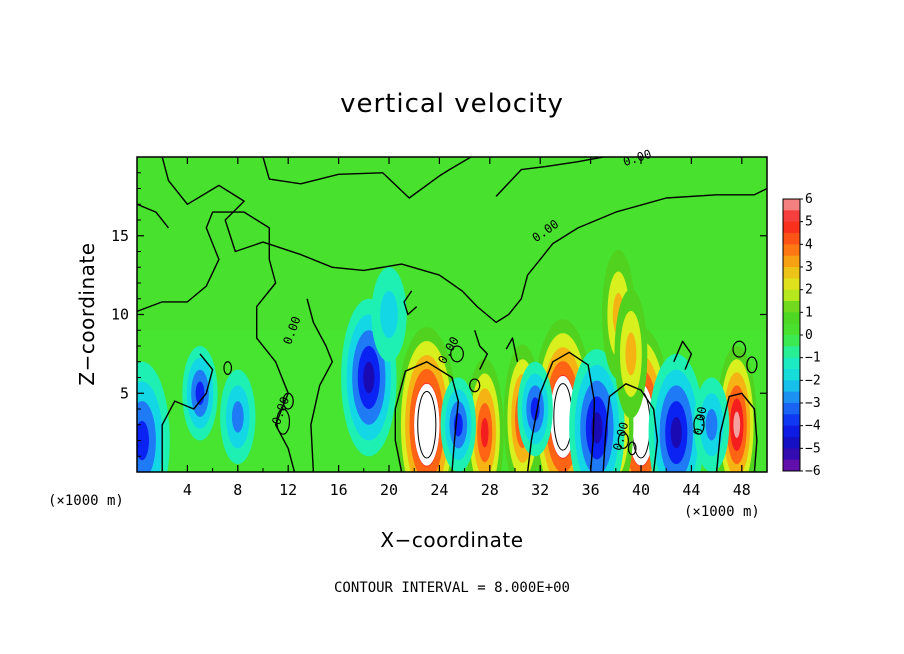 The image size is (904, 654). I want to click on colorbar-tick-label: −1, so click(813, 358).